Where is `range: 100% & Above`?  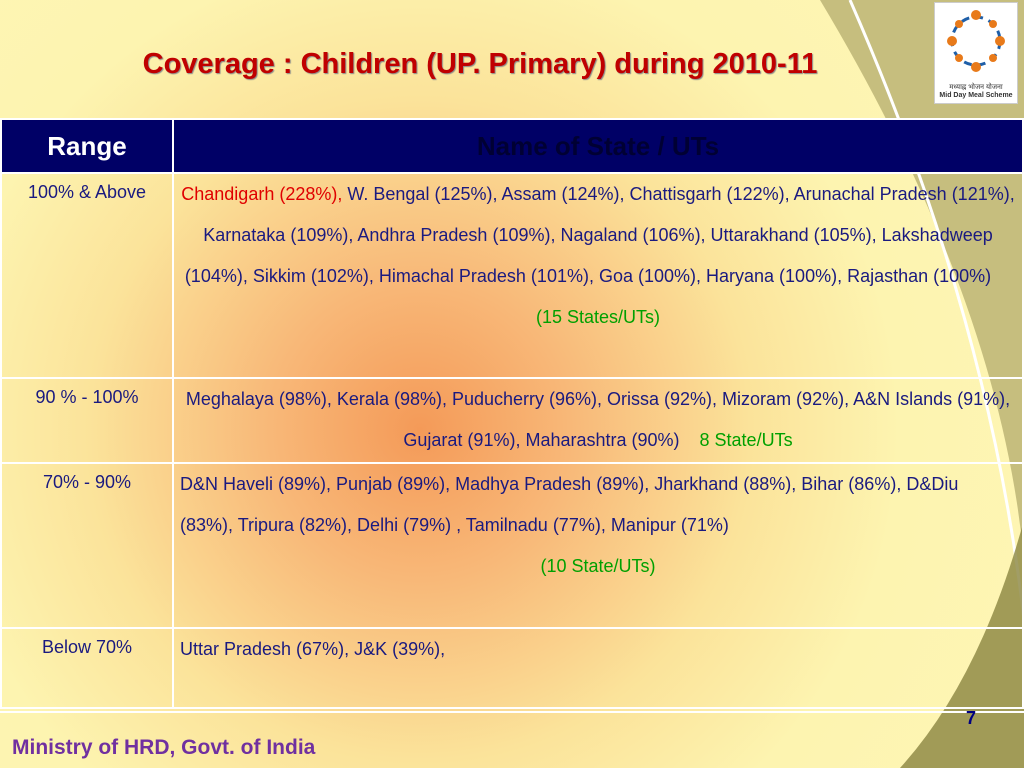 range: 100% & Above is located at coordinates (87, 275).